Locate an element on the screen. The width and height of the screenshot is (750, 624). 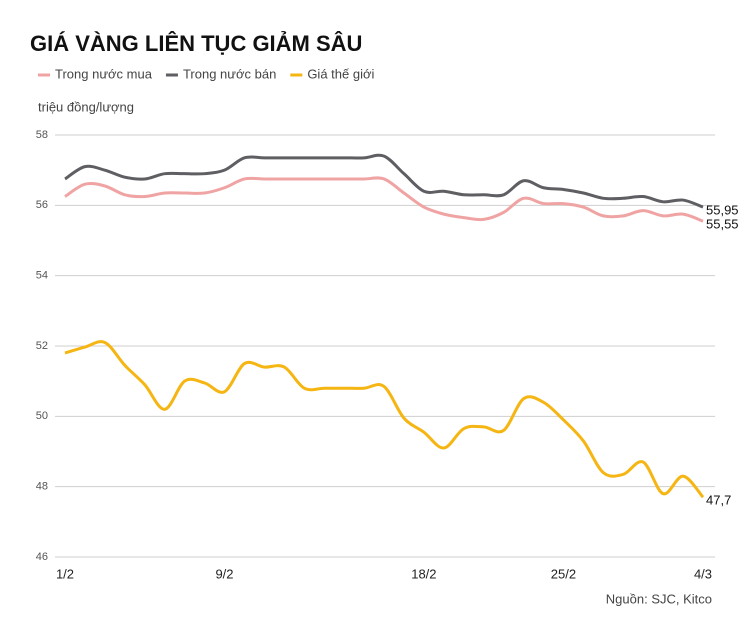
value-label: 47,7 is located at coordinates (718, 500).